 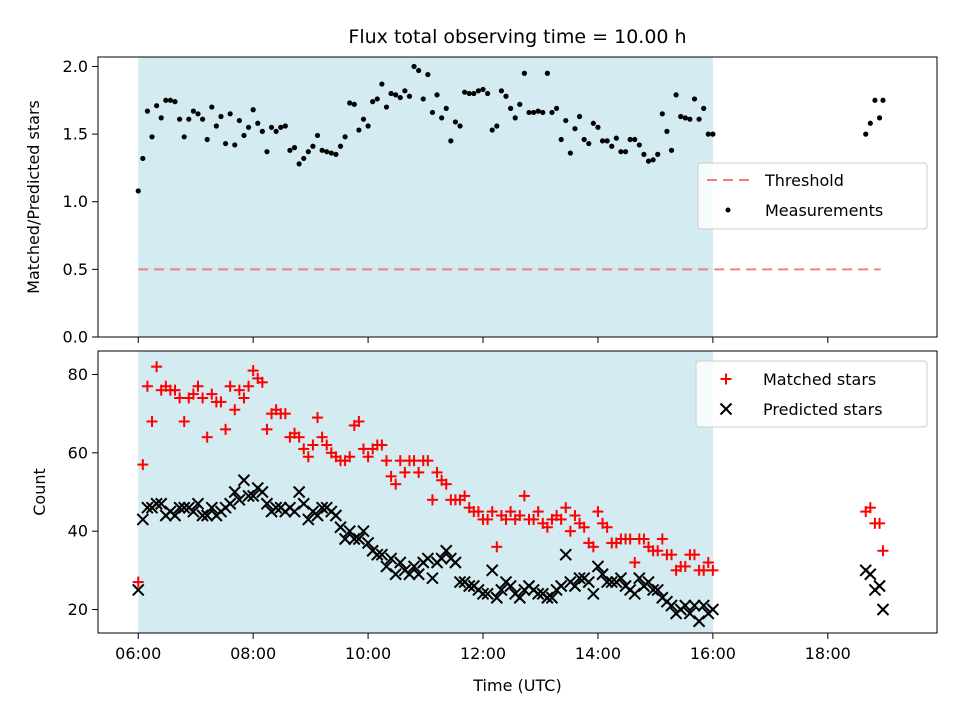 I want to click on ratio-y-axis-label: Matched/Predicted stars, so click(x=33, y=197).